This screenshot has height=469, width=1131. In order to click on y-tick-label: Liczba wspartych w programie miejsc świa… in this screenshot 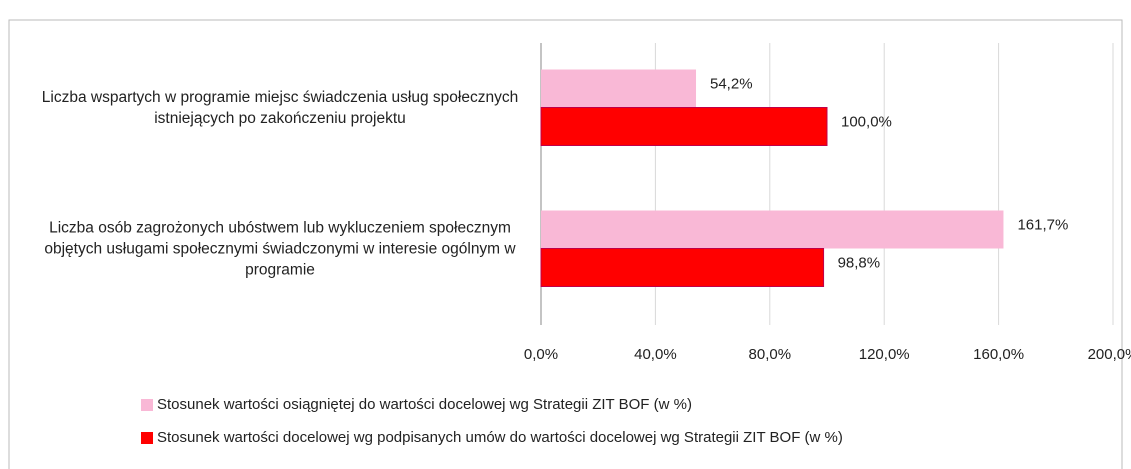, I will do `click(280, 107)`.